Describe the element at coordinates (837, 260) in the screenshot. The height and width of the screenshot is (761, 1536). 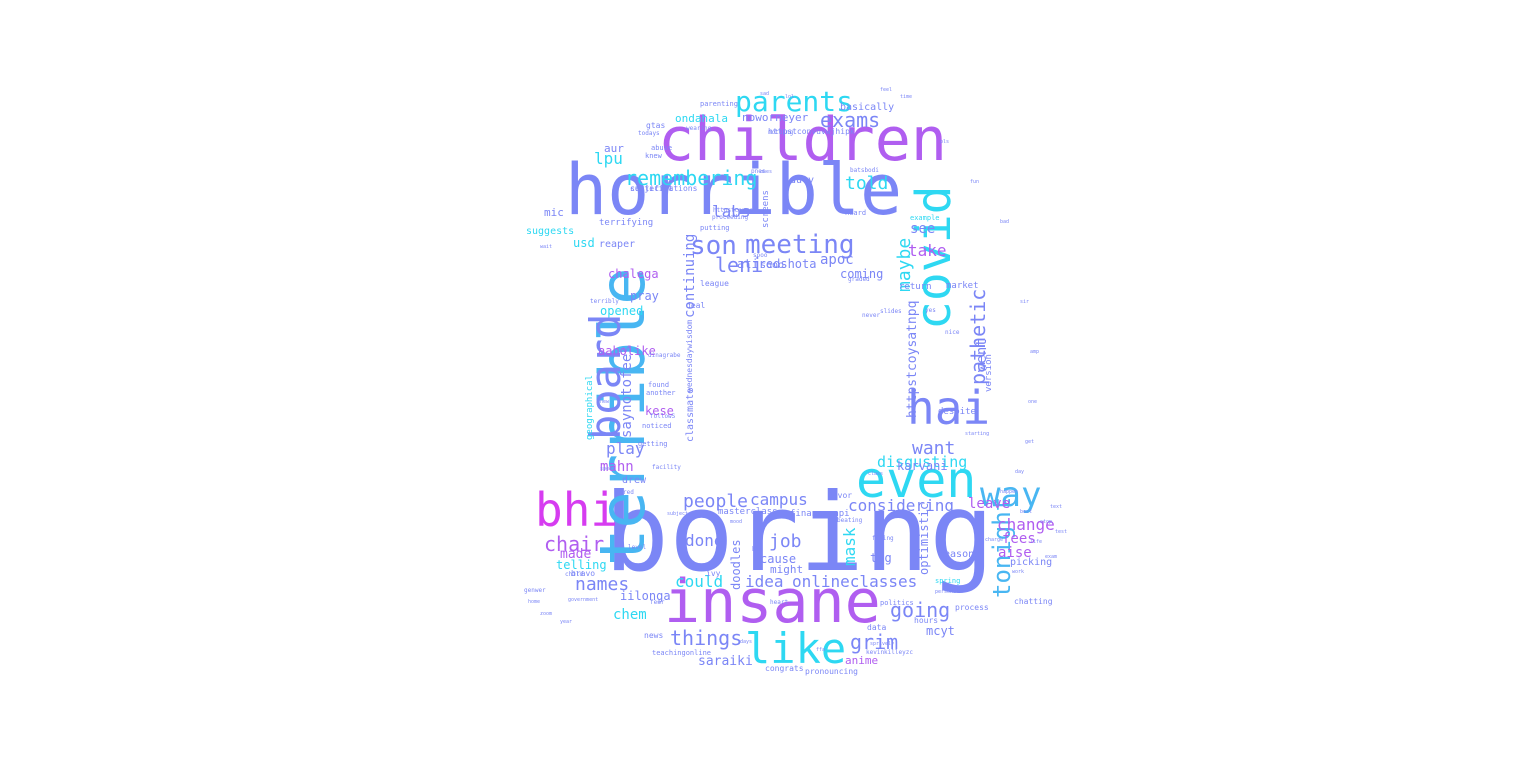
I see `cloud-word: apoc` at that location.